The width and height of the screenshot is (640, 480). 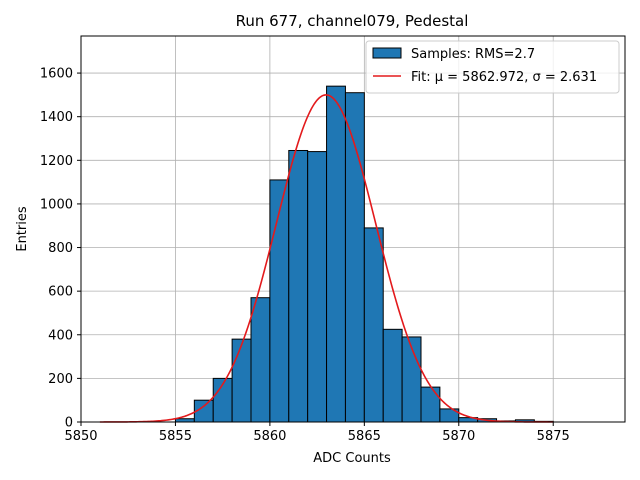 I want to click on legend-label-fit: Fit: μ = 5862.972, σ = 2.631, so click(x=504, y=77).